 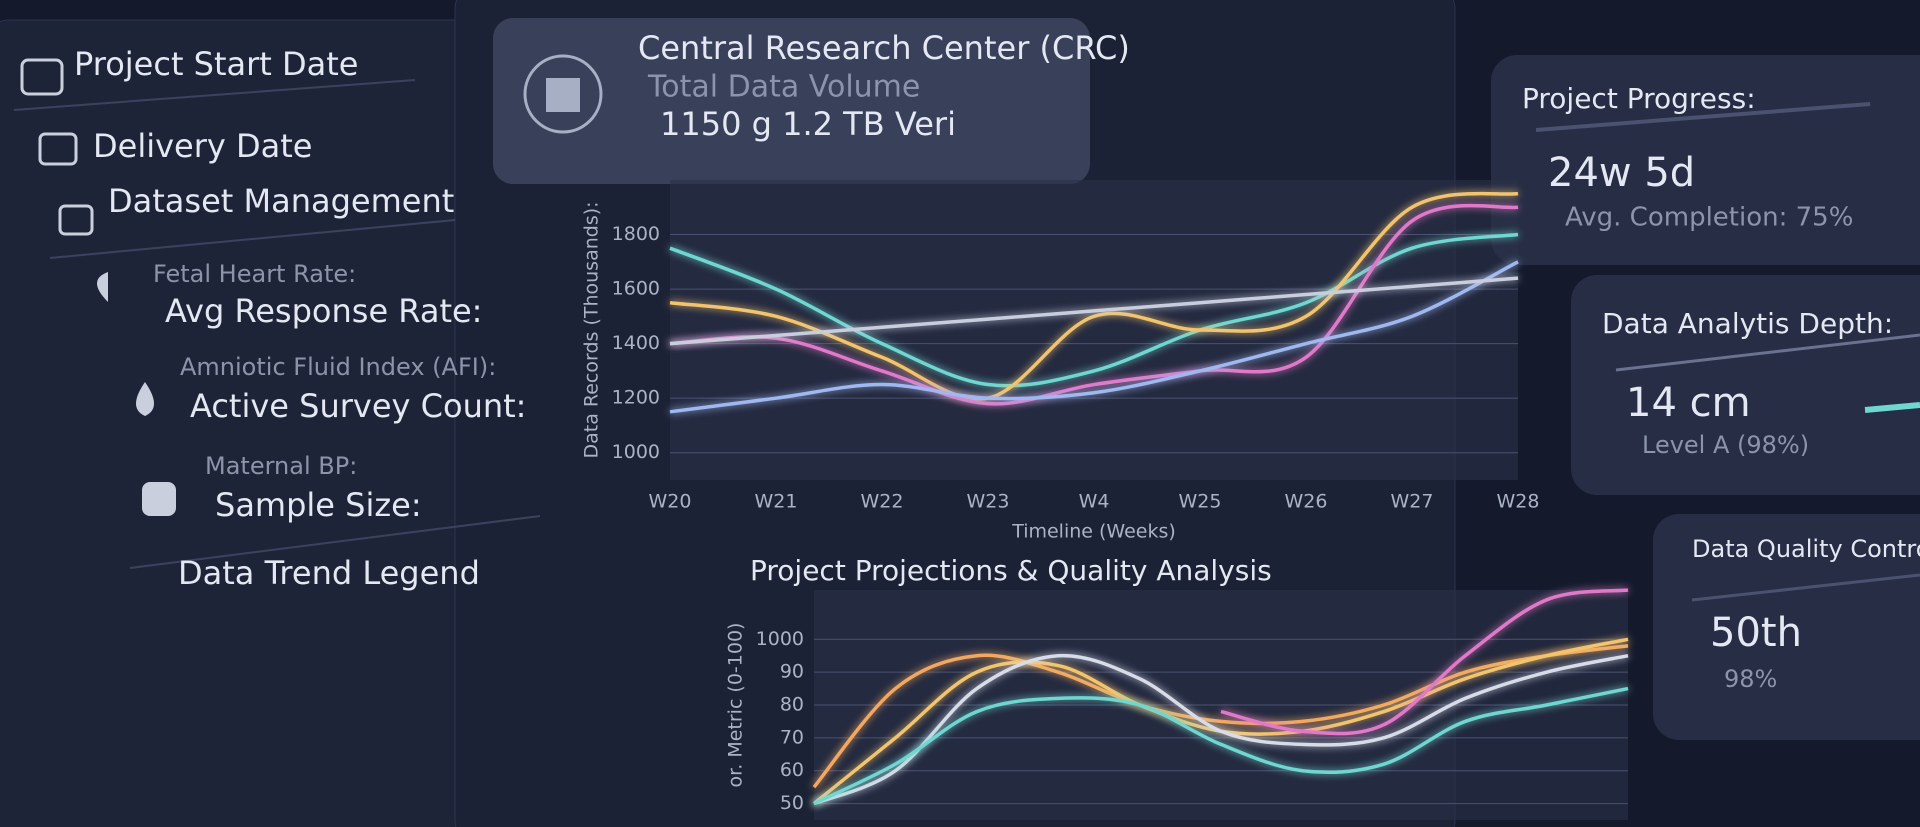 I want to click on metric-label: Amniotic Fluid Index (AFI):, so click(x=338, y=367).